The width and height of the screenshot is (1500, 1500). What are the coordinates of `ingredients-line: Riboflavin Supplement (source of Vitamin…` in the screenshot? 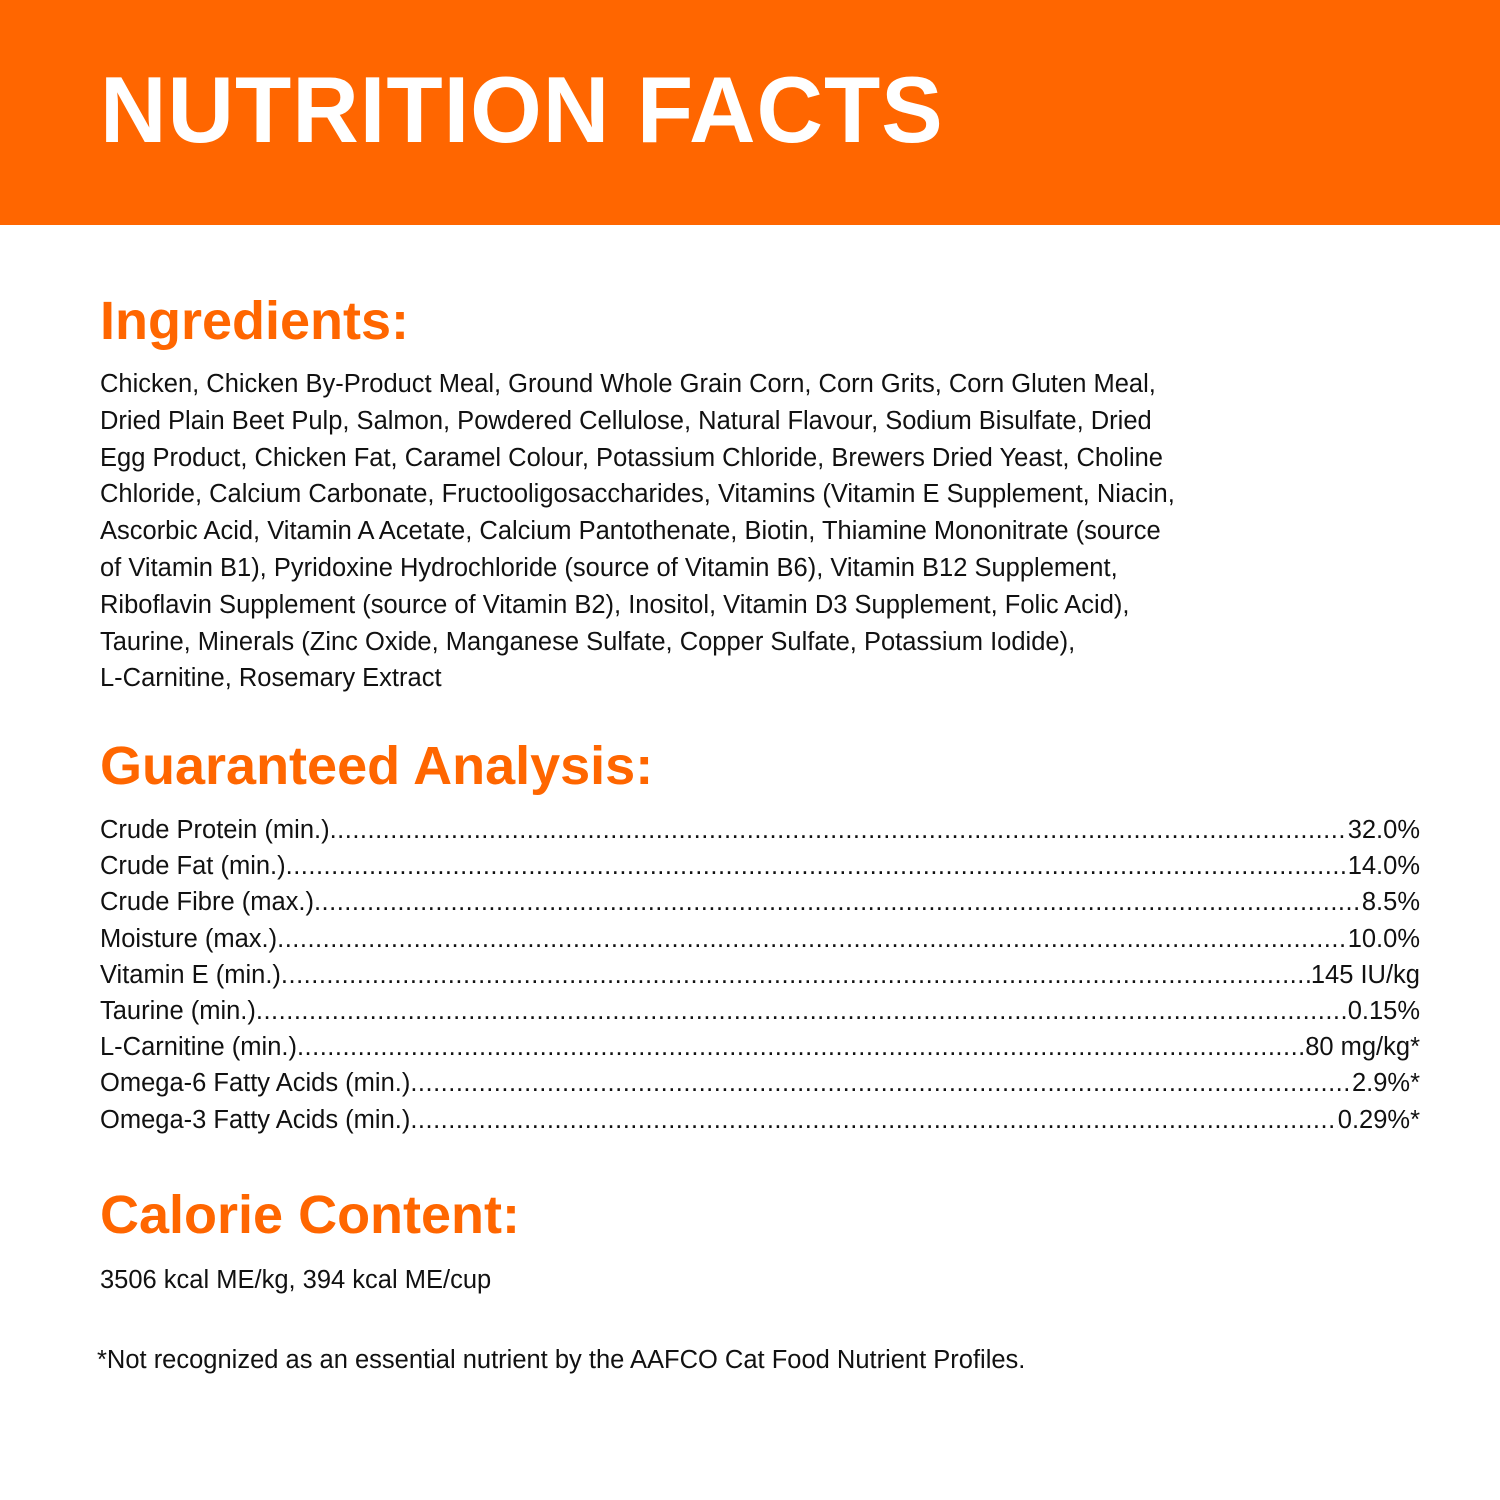 It's located at (615, 604).